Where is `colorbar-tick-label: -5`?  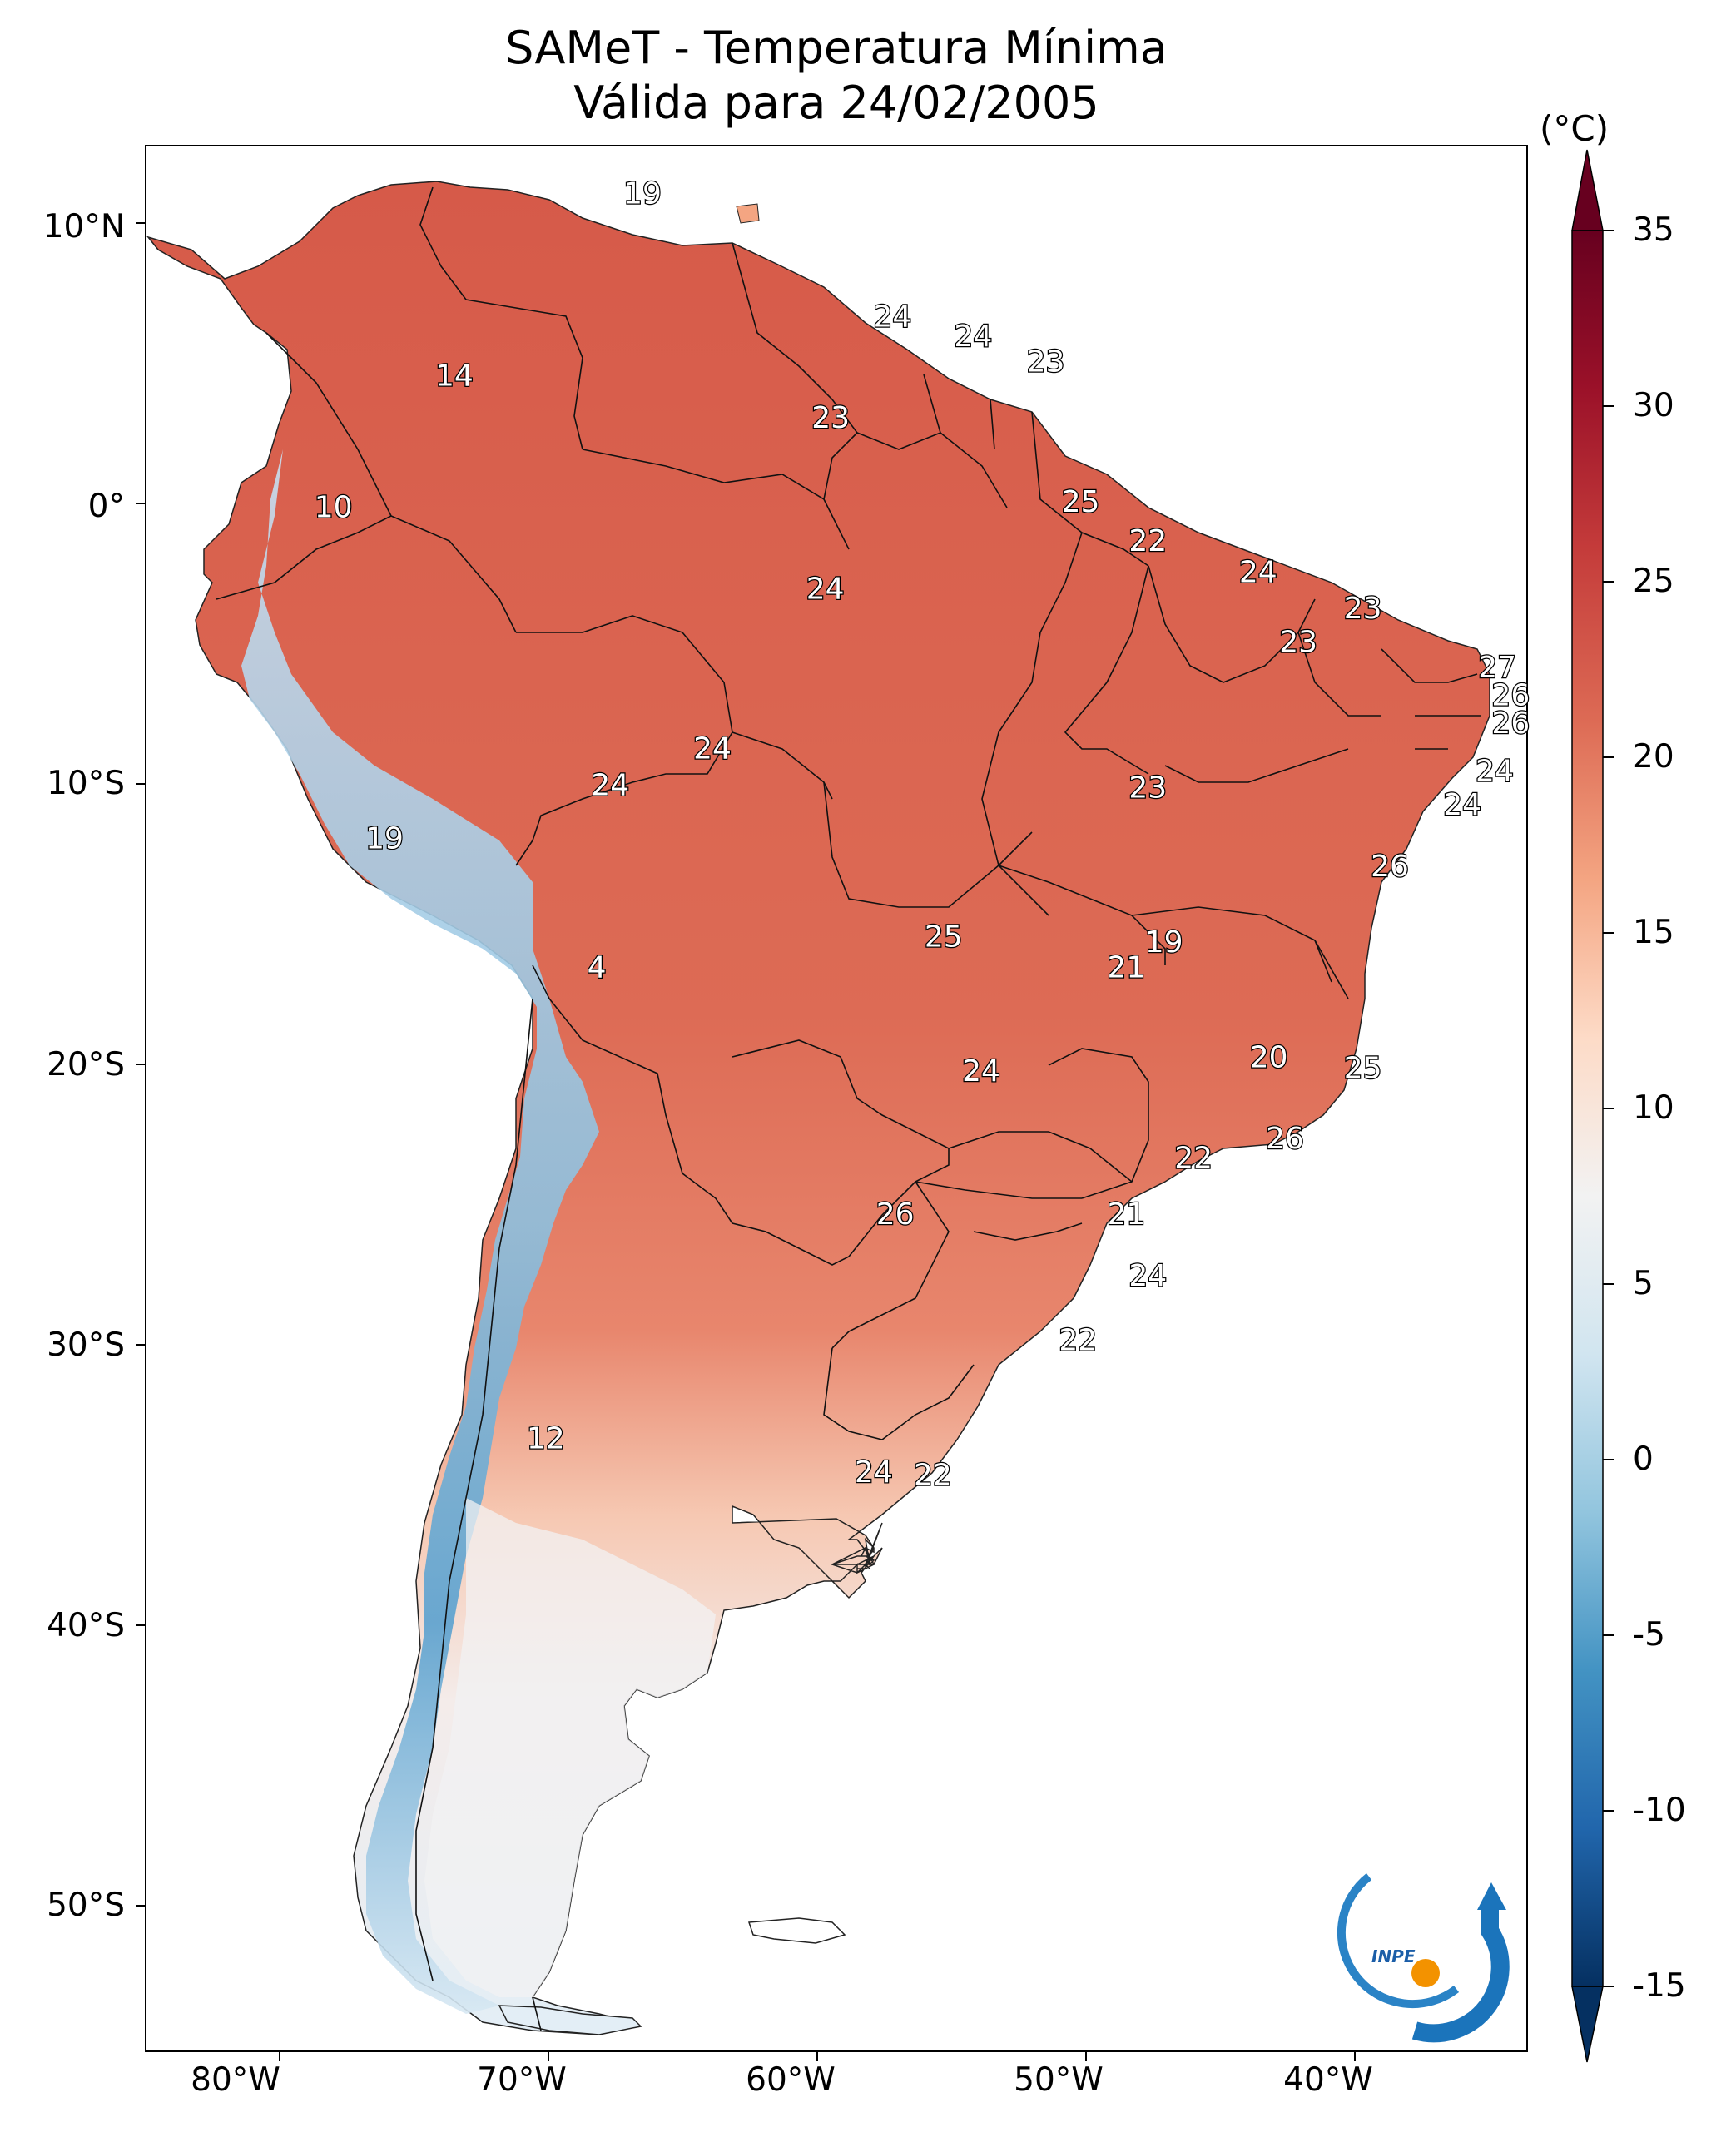
colorbar-tick-label: -5 is located at coordinates (1649, 1635).